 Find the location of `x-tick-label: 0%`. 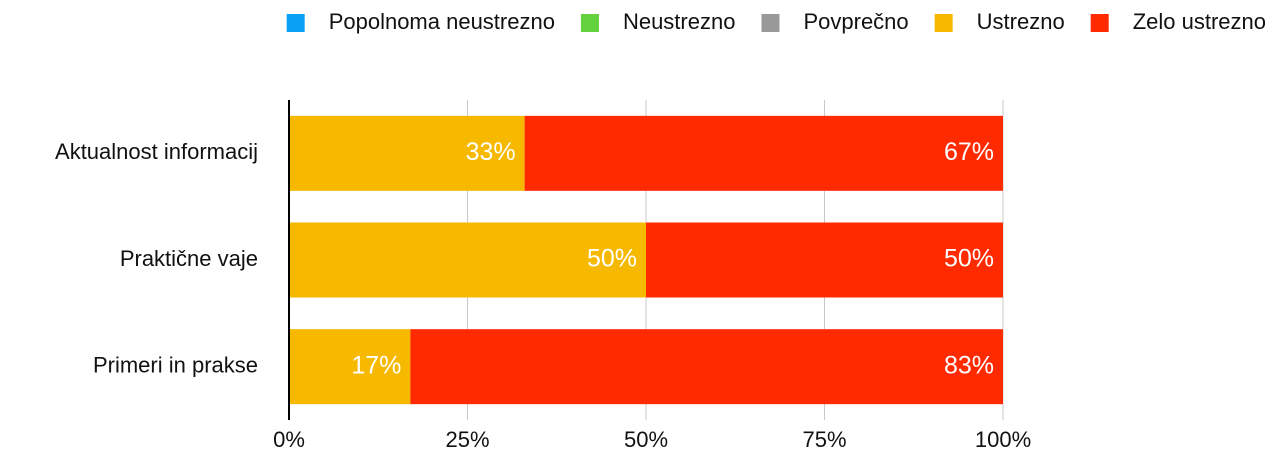

x-tick-label: 0% is located at coordinates (289, 439).